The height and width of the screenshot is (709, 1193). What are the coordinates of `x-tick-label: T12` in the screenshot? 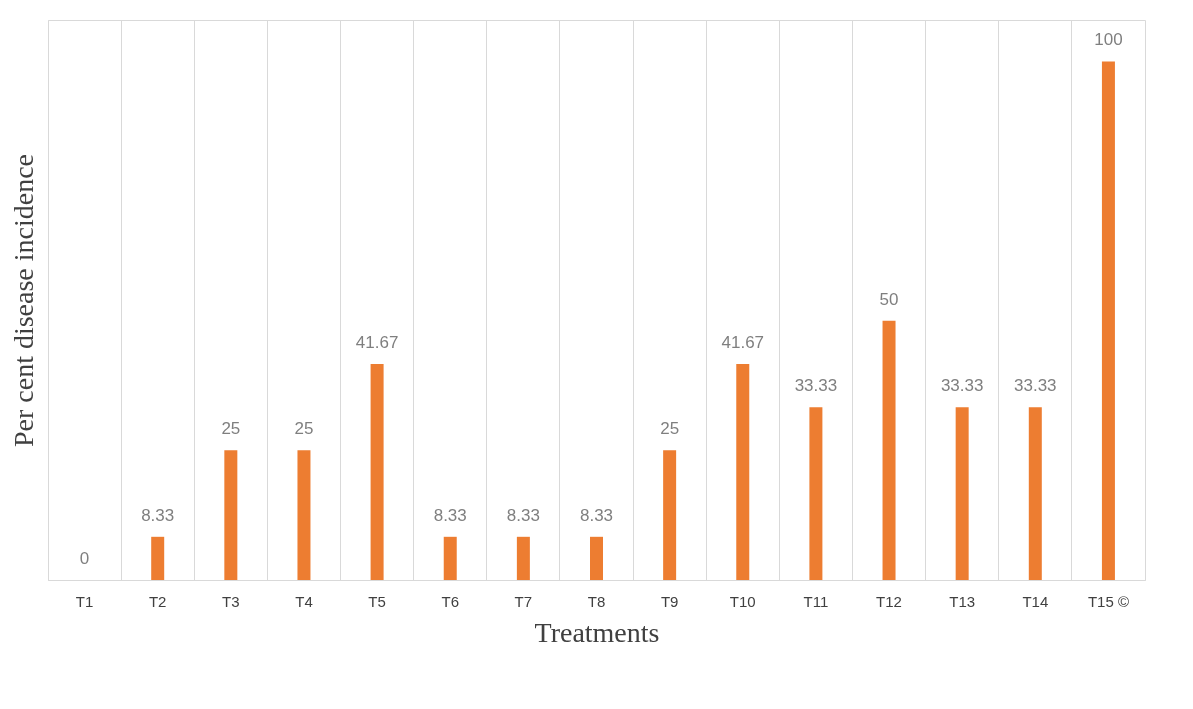 It's located at (889, 601).